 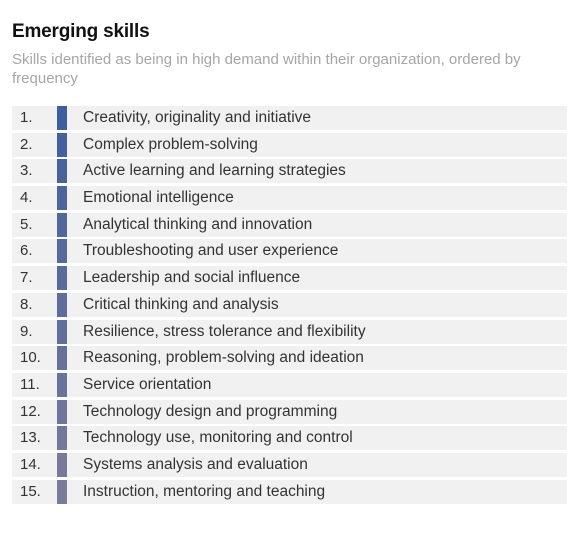 What do you see at coordinates (204, 491) in the screenshot?
I see `skill-label: Instruction, mentoring and teaching` at bounding box center [204, 491].